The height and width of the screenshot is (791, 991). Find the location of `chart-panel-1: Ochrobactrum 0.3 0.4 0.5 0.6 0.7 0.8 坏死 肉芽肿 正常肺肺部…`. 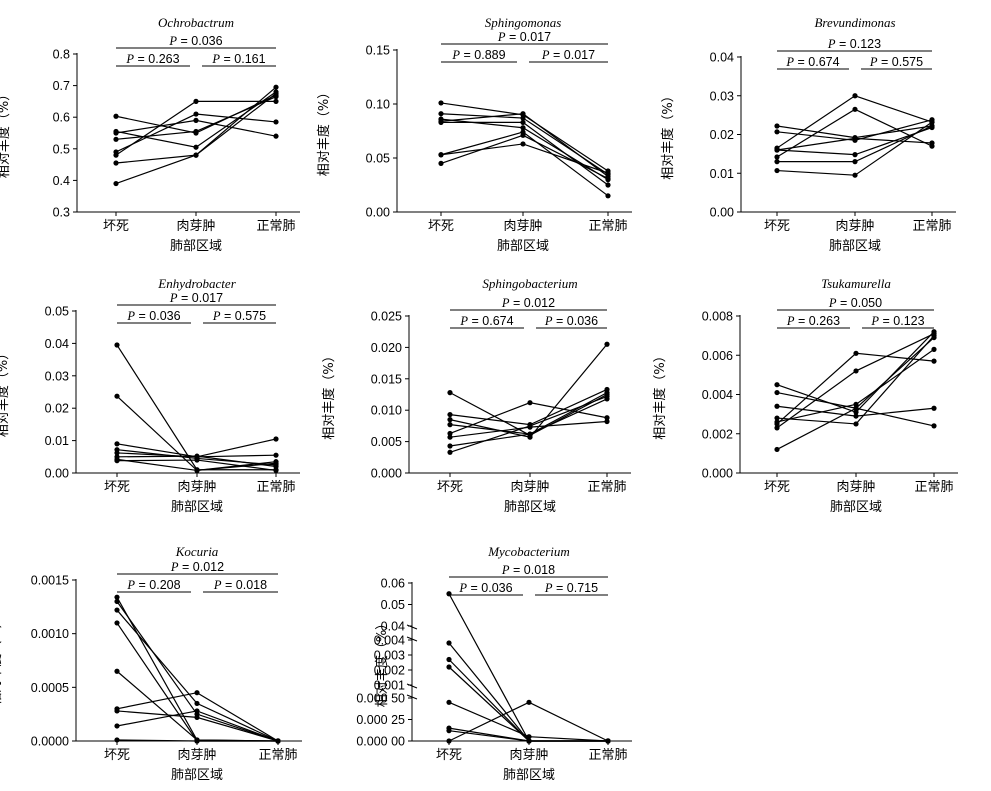

chart-panel-1: Ochrobactrum 0.3 0.4 0.5 0.6 0.7 0.8 坏死 肉芽肿 正常肺肺部… is located at coordinates (150, 134).